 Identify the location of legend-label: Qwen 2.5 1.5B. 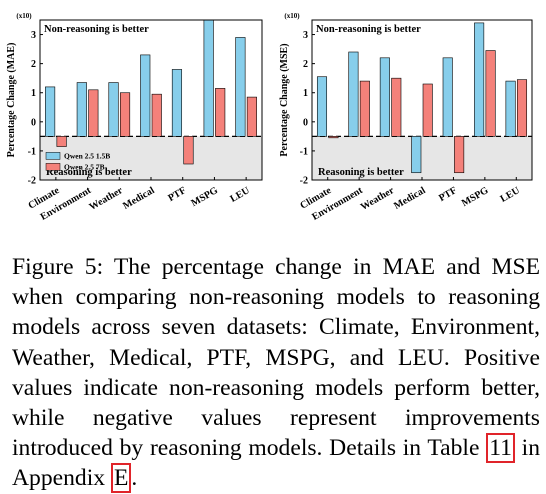
(87, 155).